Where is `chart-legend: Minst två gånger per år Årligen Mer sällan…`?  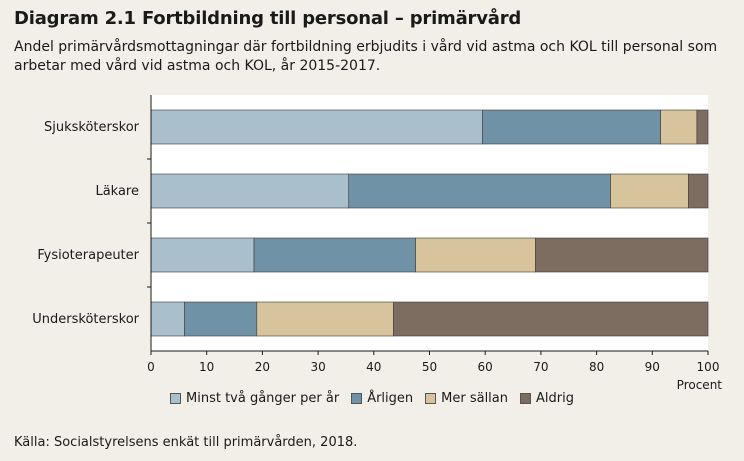
chart-legend: Minst två gånger per år Årligen Mer sällan… is located at coordinates (372, 398).